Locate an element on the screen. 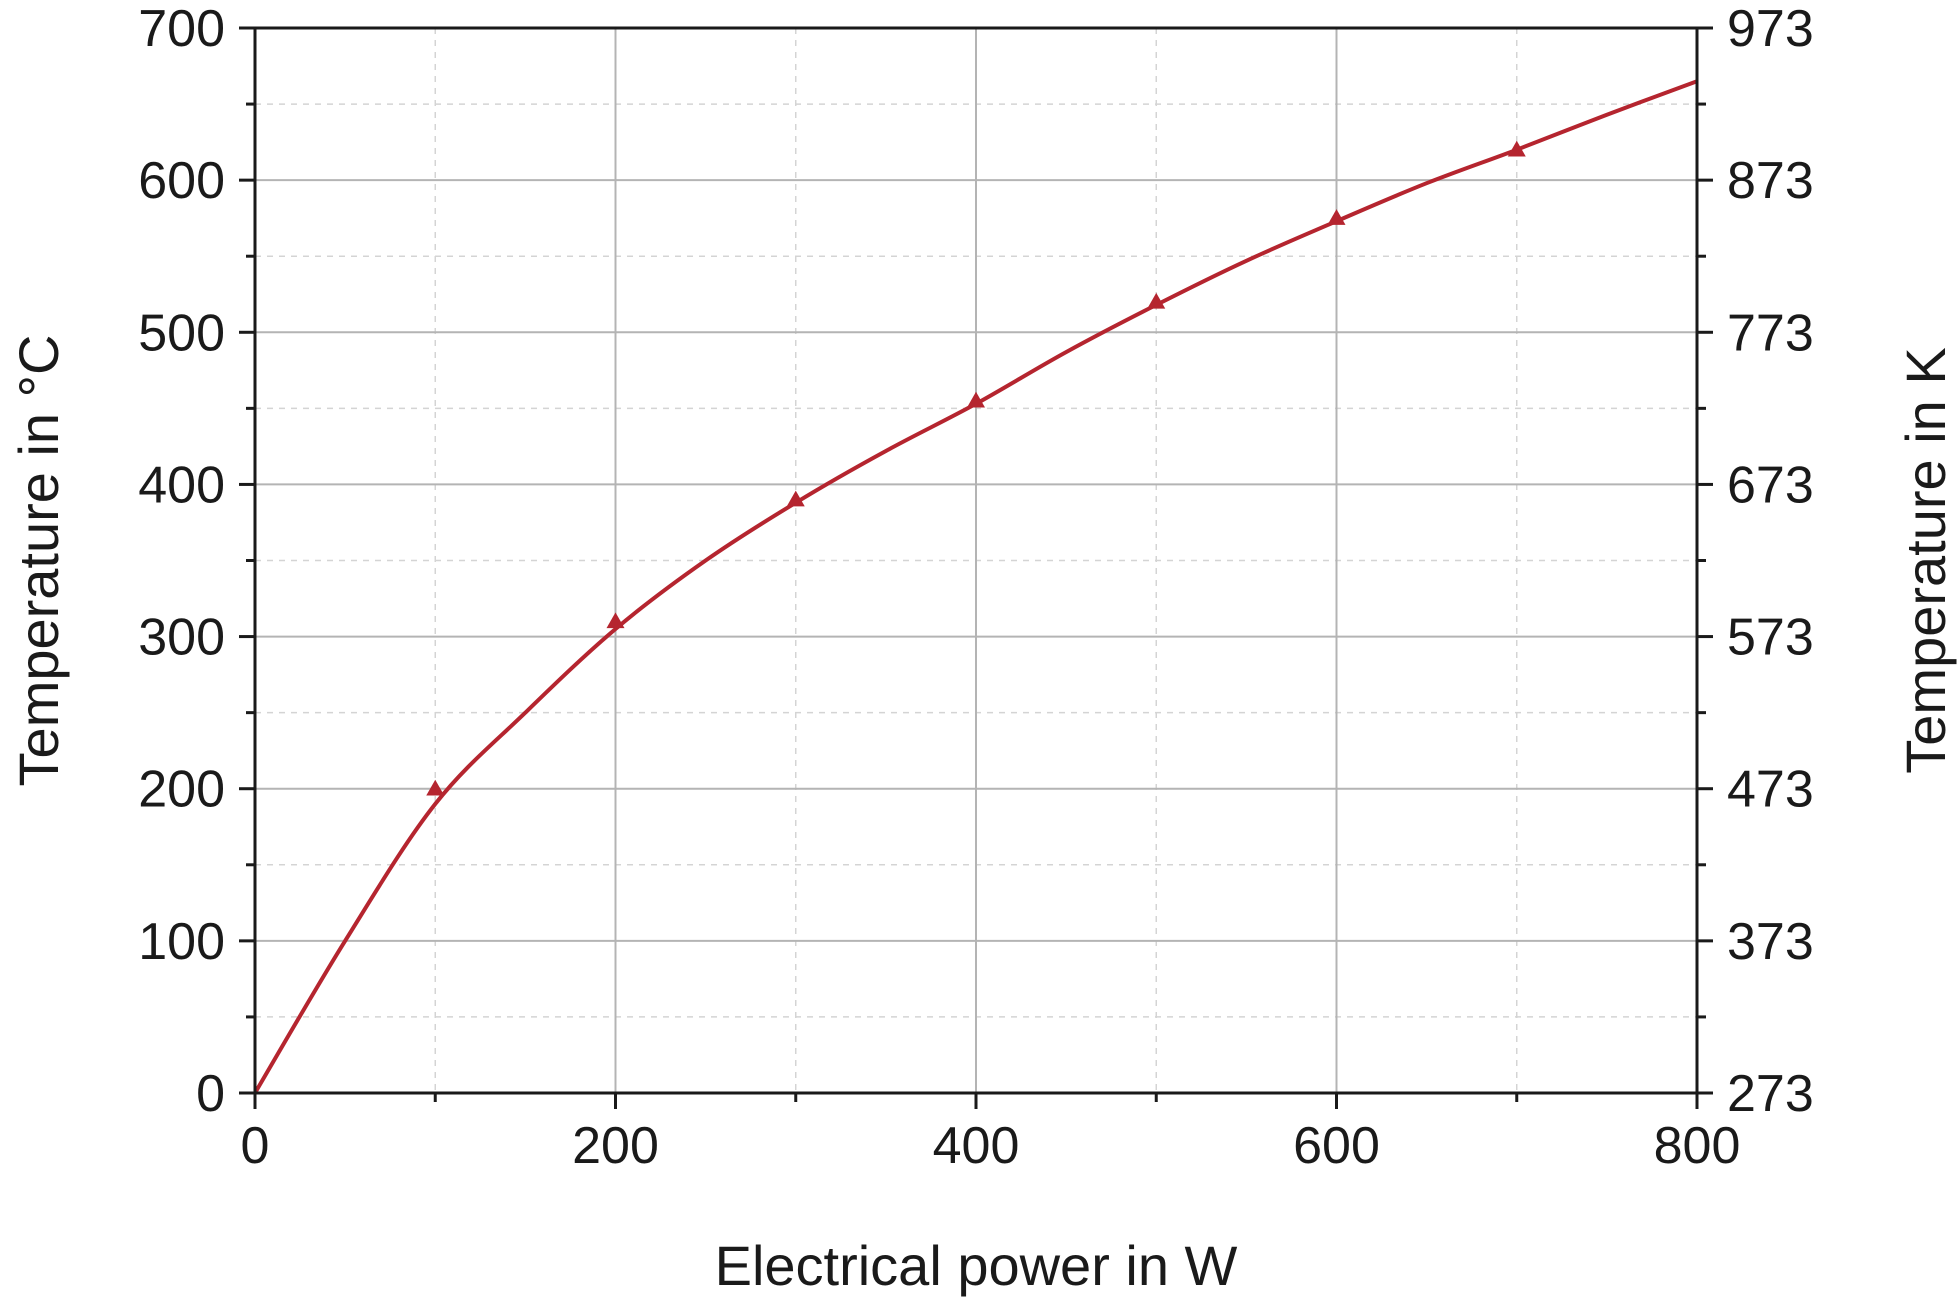 This screenshot has width=1958, height=1300. x-tick-label: 800 is located at coordinates (1697, 1146).